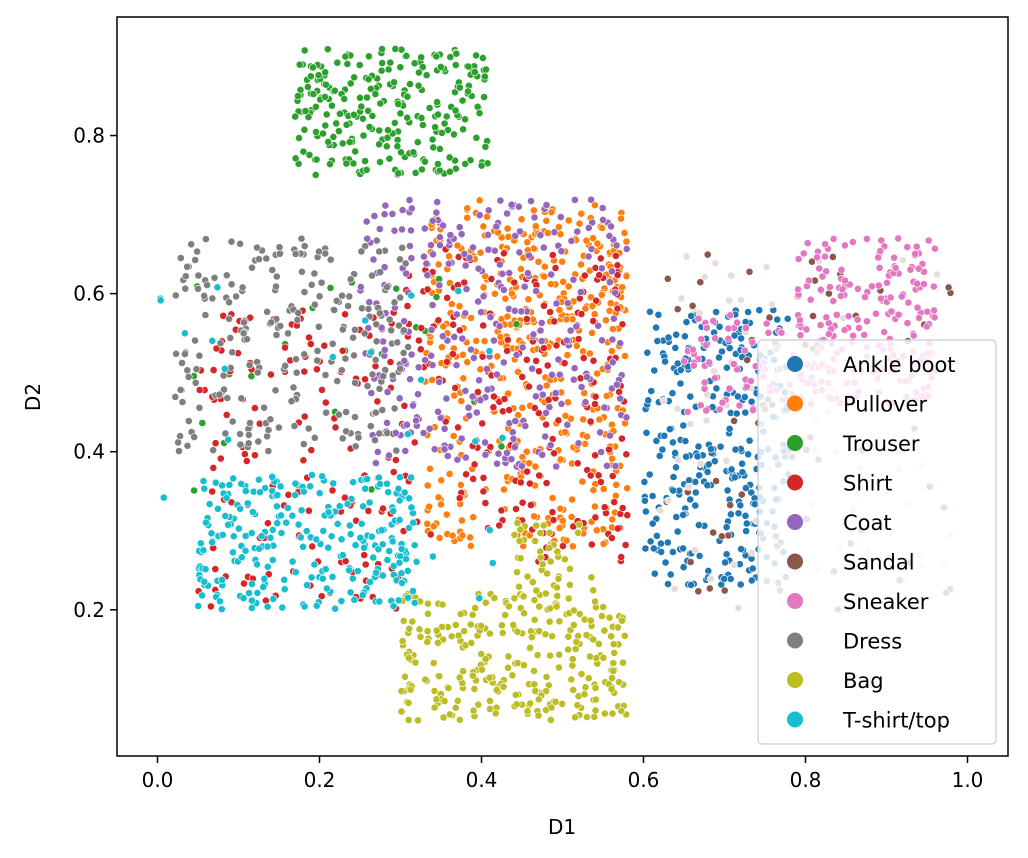  I want to click on legend-label: Sandal, so click(879, 563).